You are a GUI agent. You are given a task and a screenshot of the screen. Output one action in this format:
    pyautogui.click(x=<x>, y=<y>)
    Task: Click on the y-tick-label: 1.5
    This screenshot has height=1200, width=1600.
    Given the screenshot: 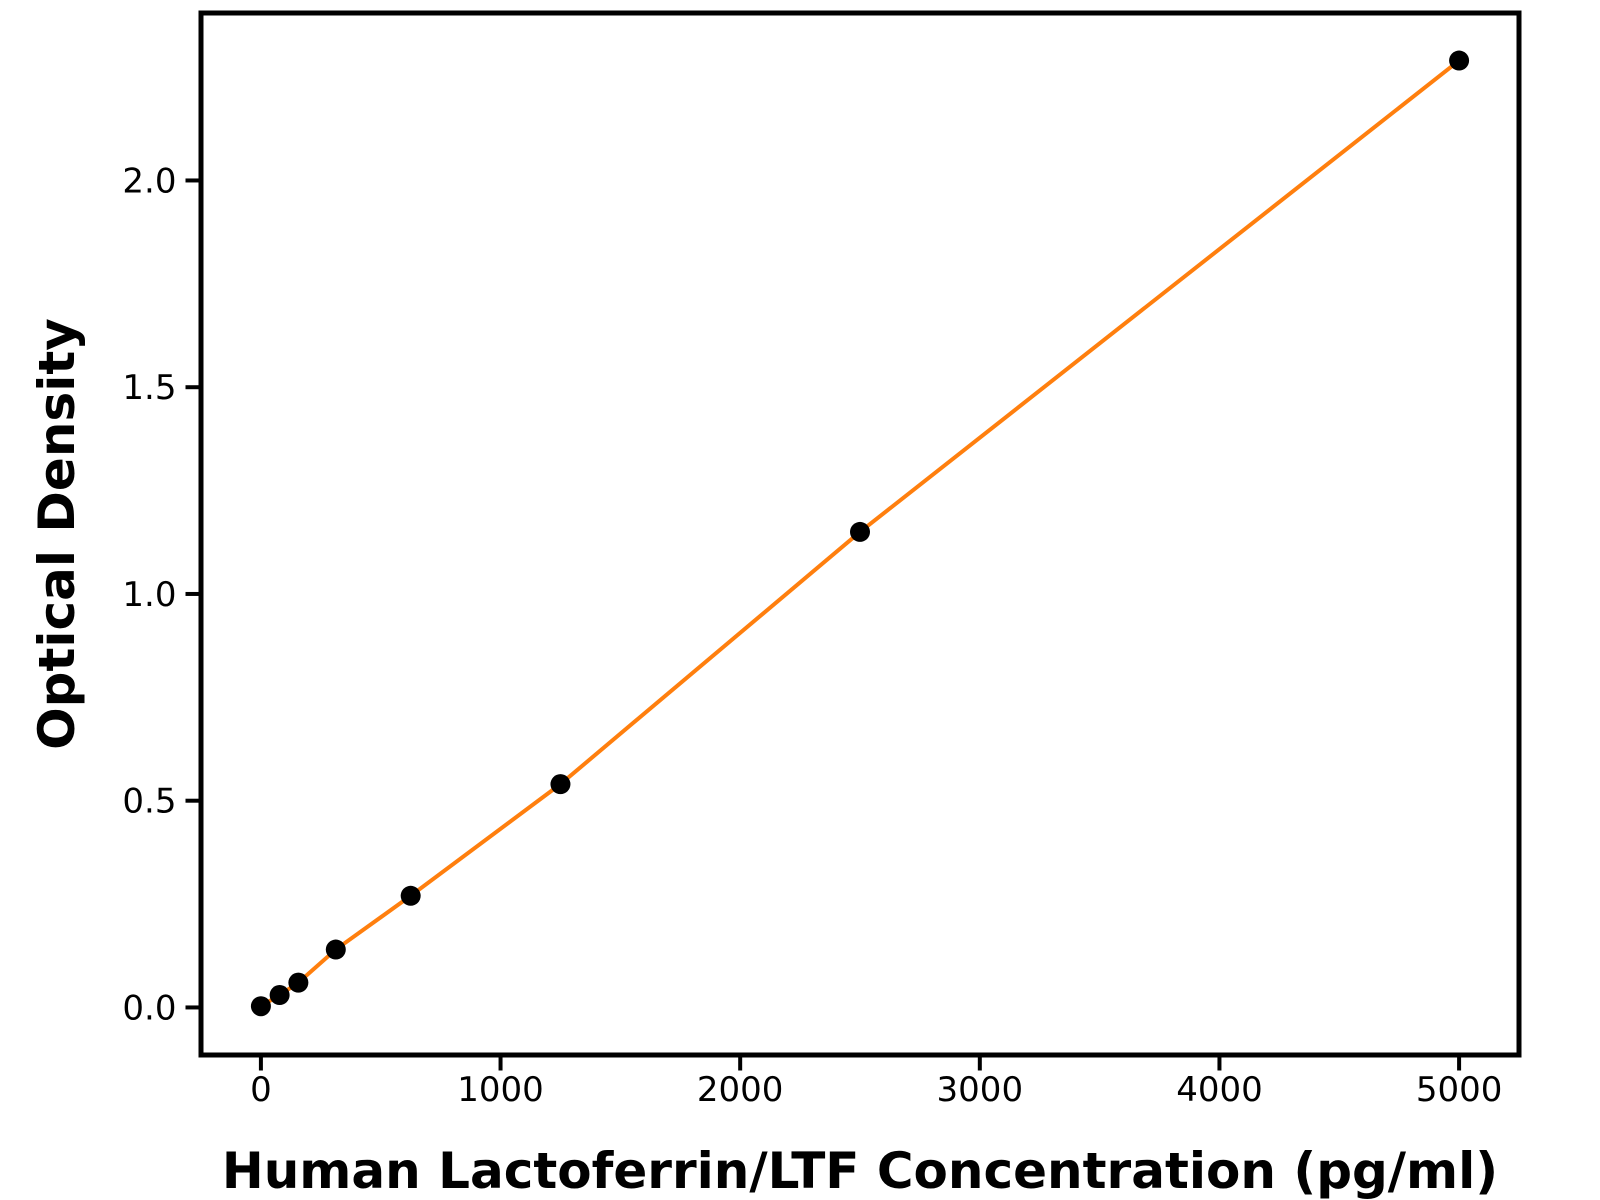 What is the action you would take?
    pyautogui.click(x=149, y=388)
    